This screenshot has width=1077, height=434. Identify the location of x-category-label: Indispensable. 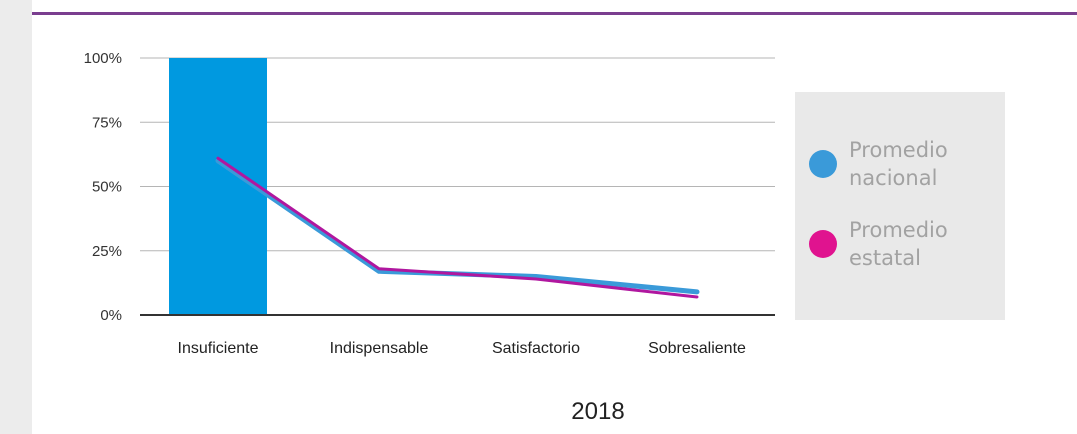
(379, 348).